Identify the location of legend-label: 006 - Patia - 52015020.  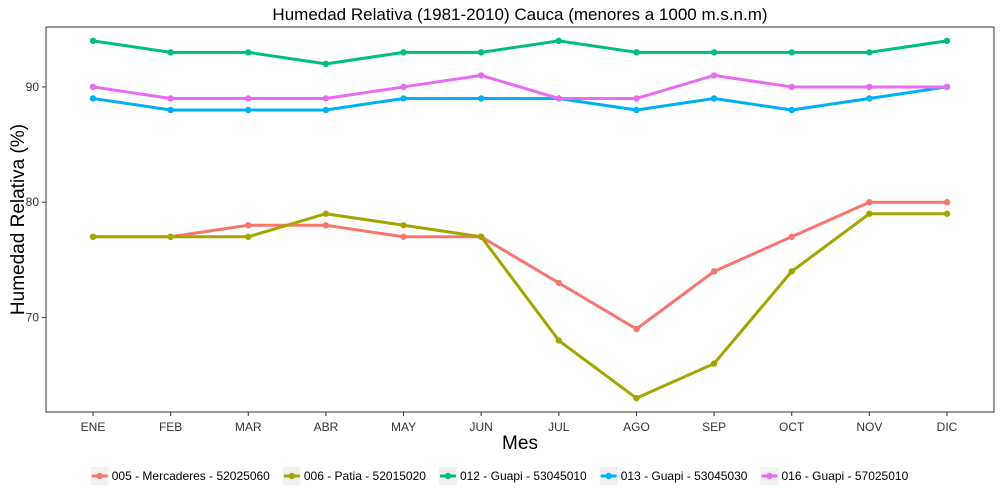
(365, 476).